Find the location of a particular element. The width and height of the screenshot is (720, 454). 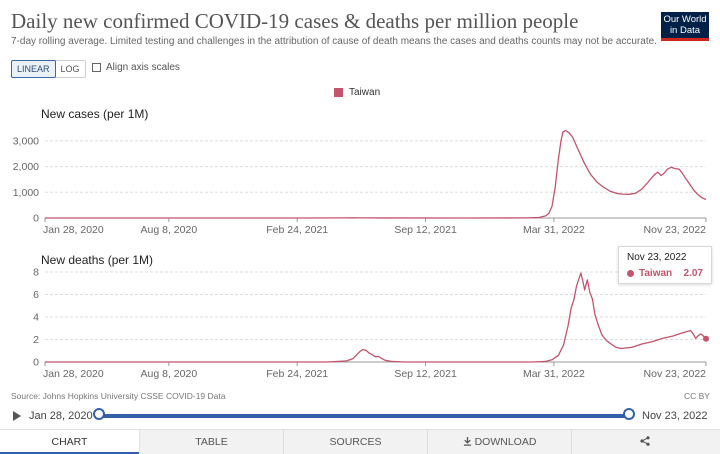

timeline-end-handle is located at coordinates (629, 414).